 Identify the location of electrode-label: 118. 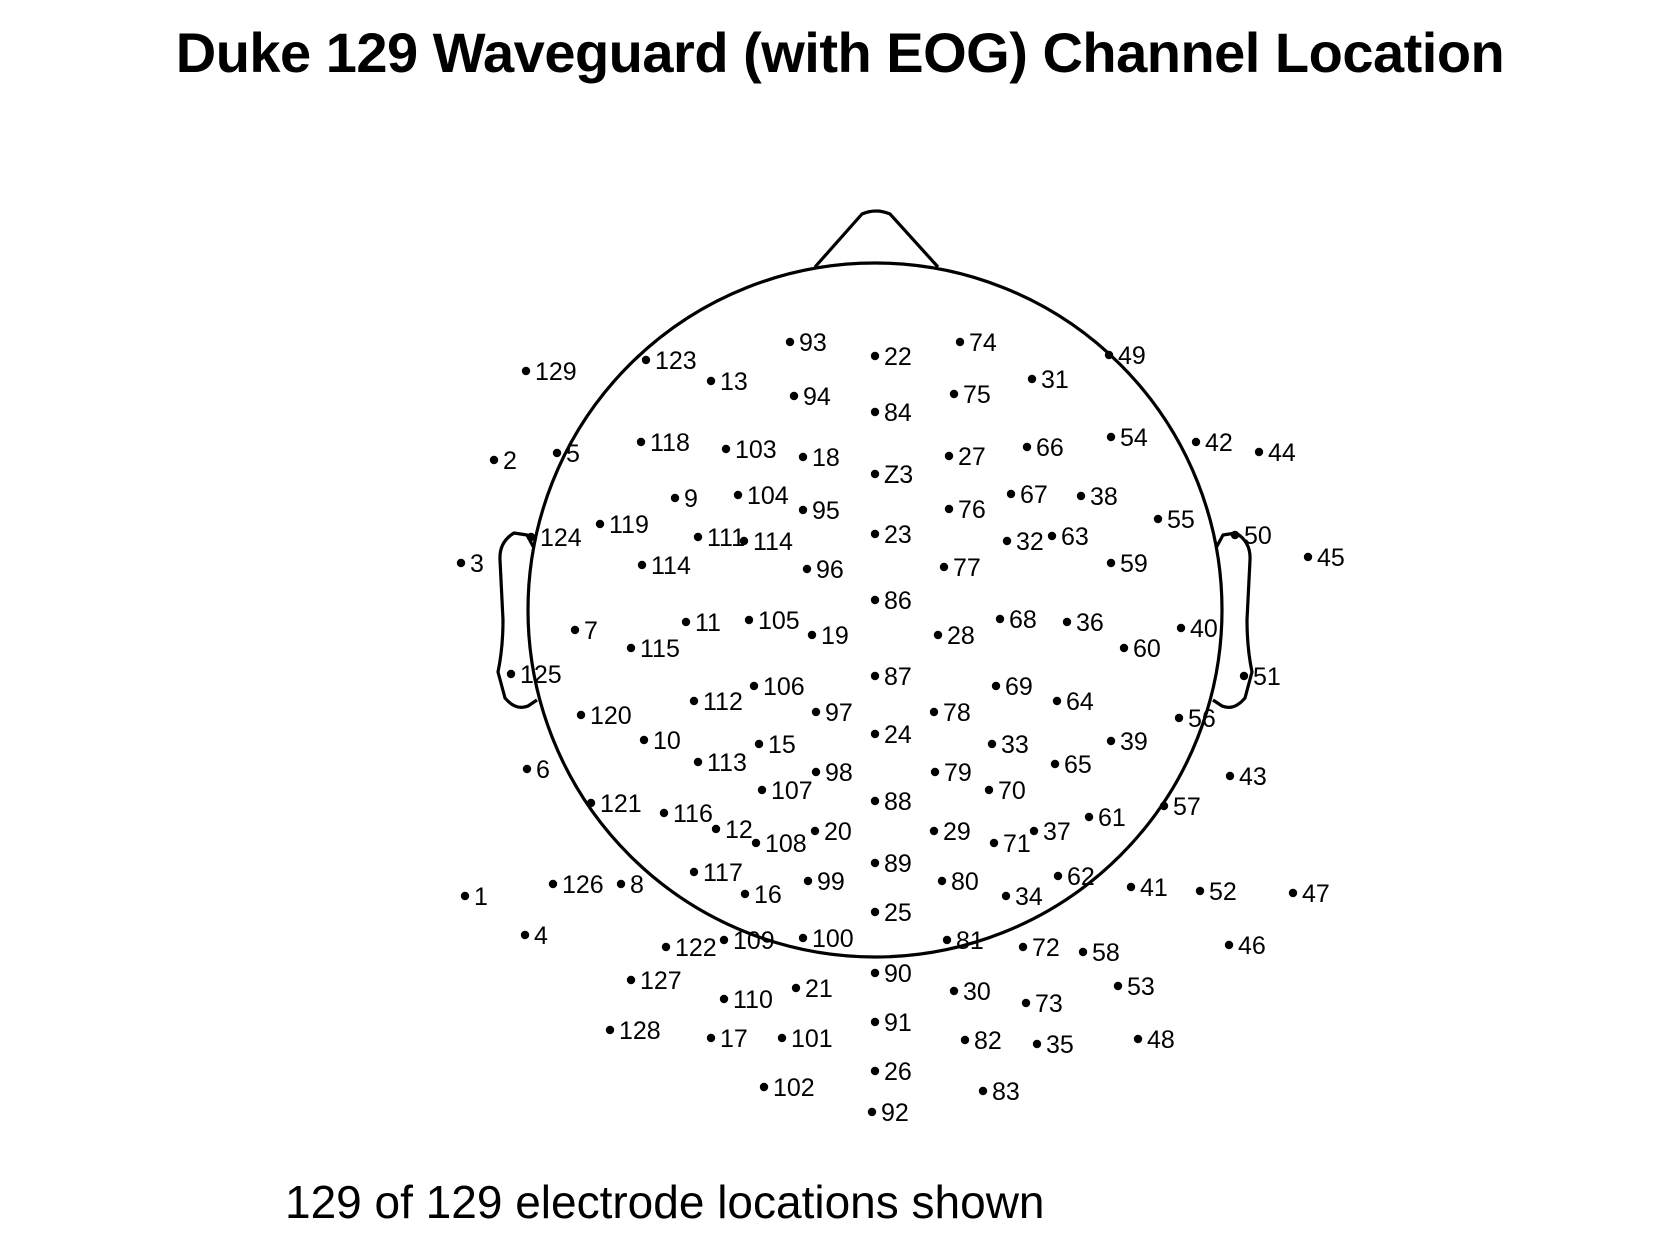
(670, 443).